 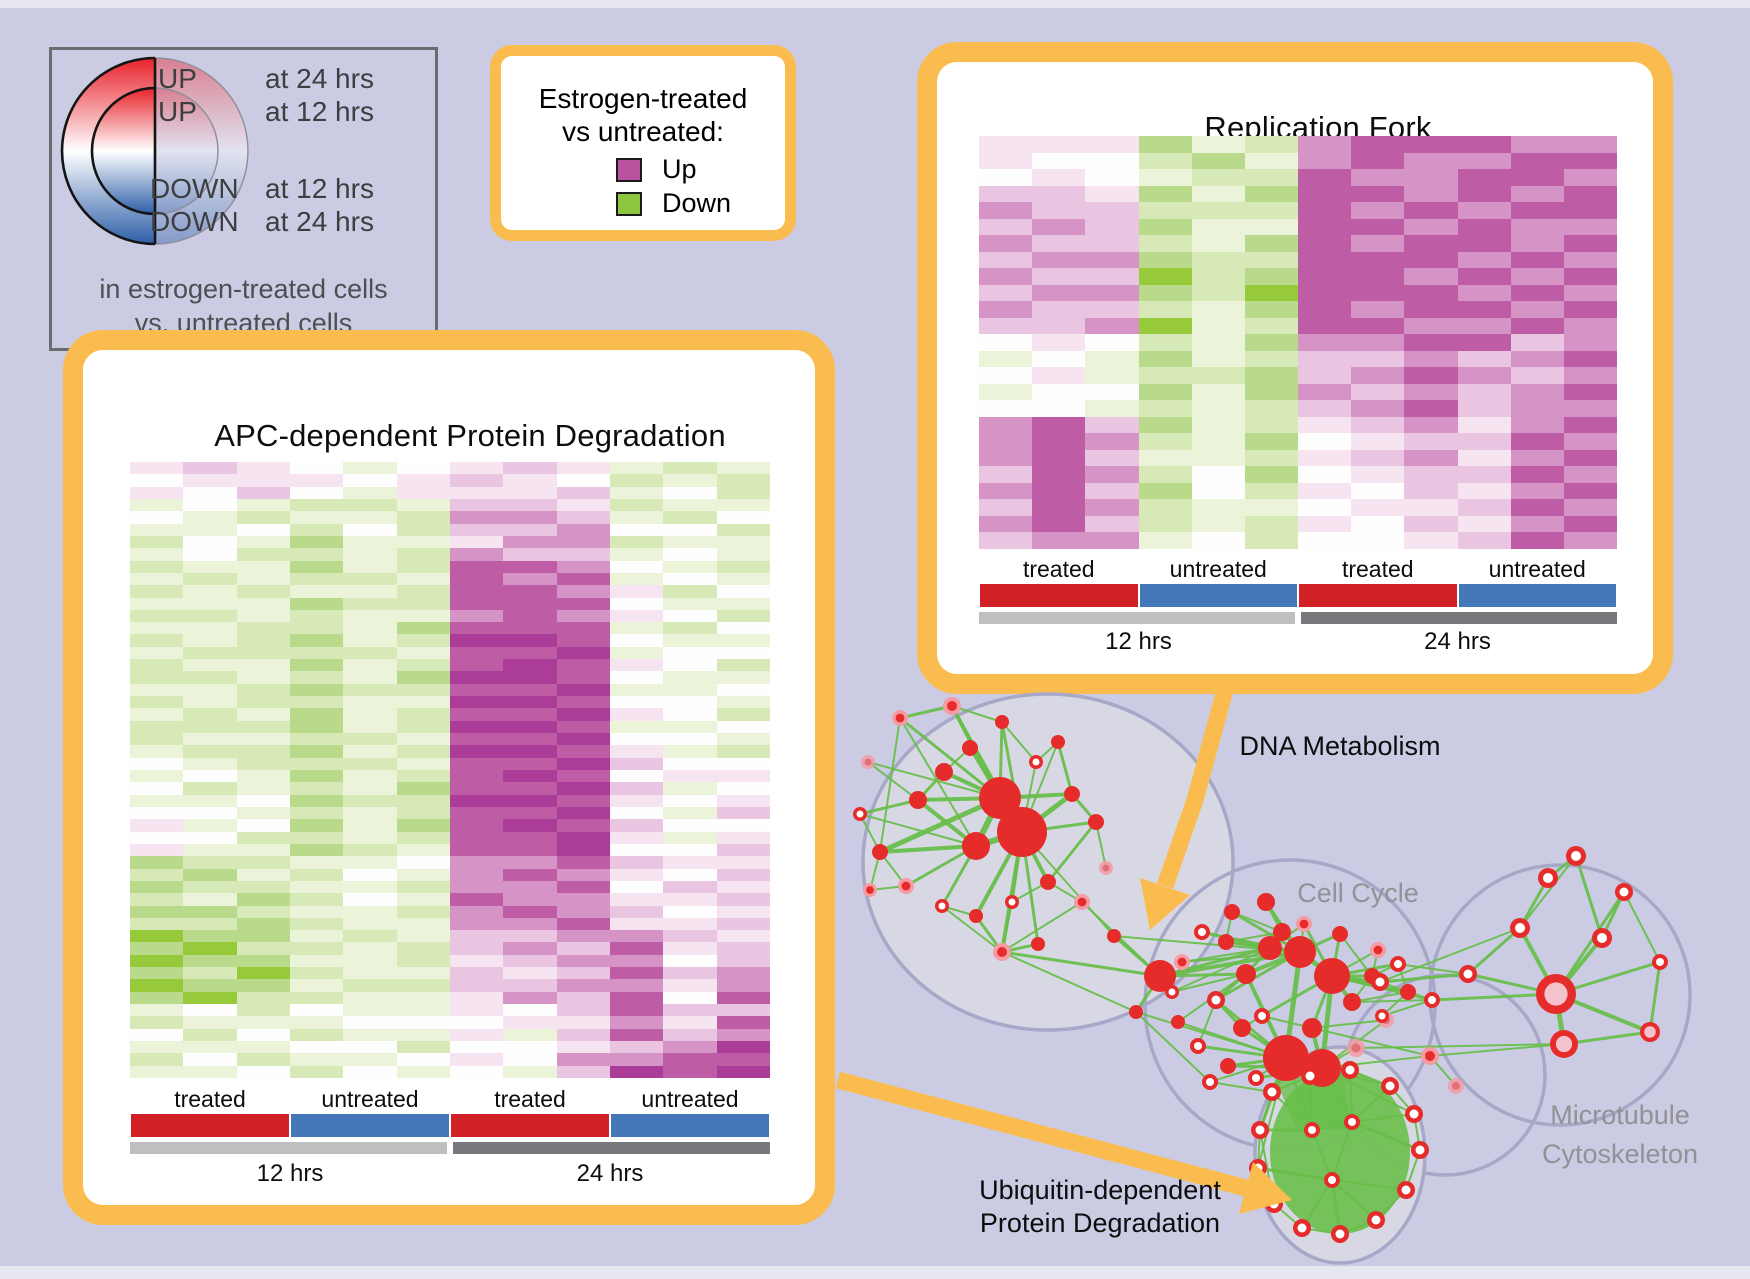 I want to click on legend-at24-outer-label: at 24 hrs, so click(x=319, y=78).